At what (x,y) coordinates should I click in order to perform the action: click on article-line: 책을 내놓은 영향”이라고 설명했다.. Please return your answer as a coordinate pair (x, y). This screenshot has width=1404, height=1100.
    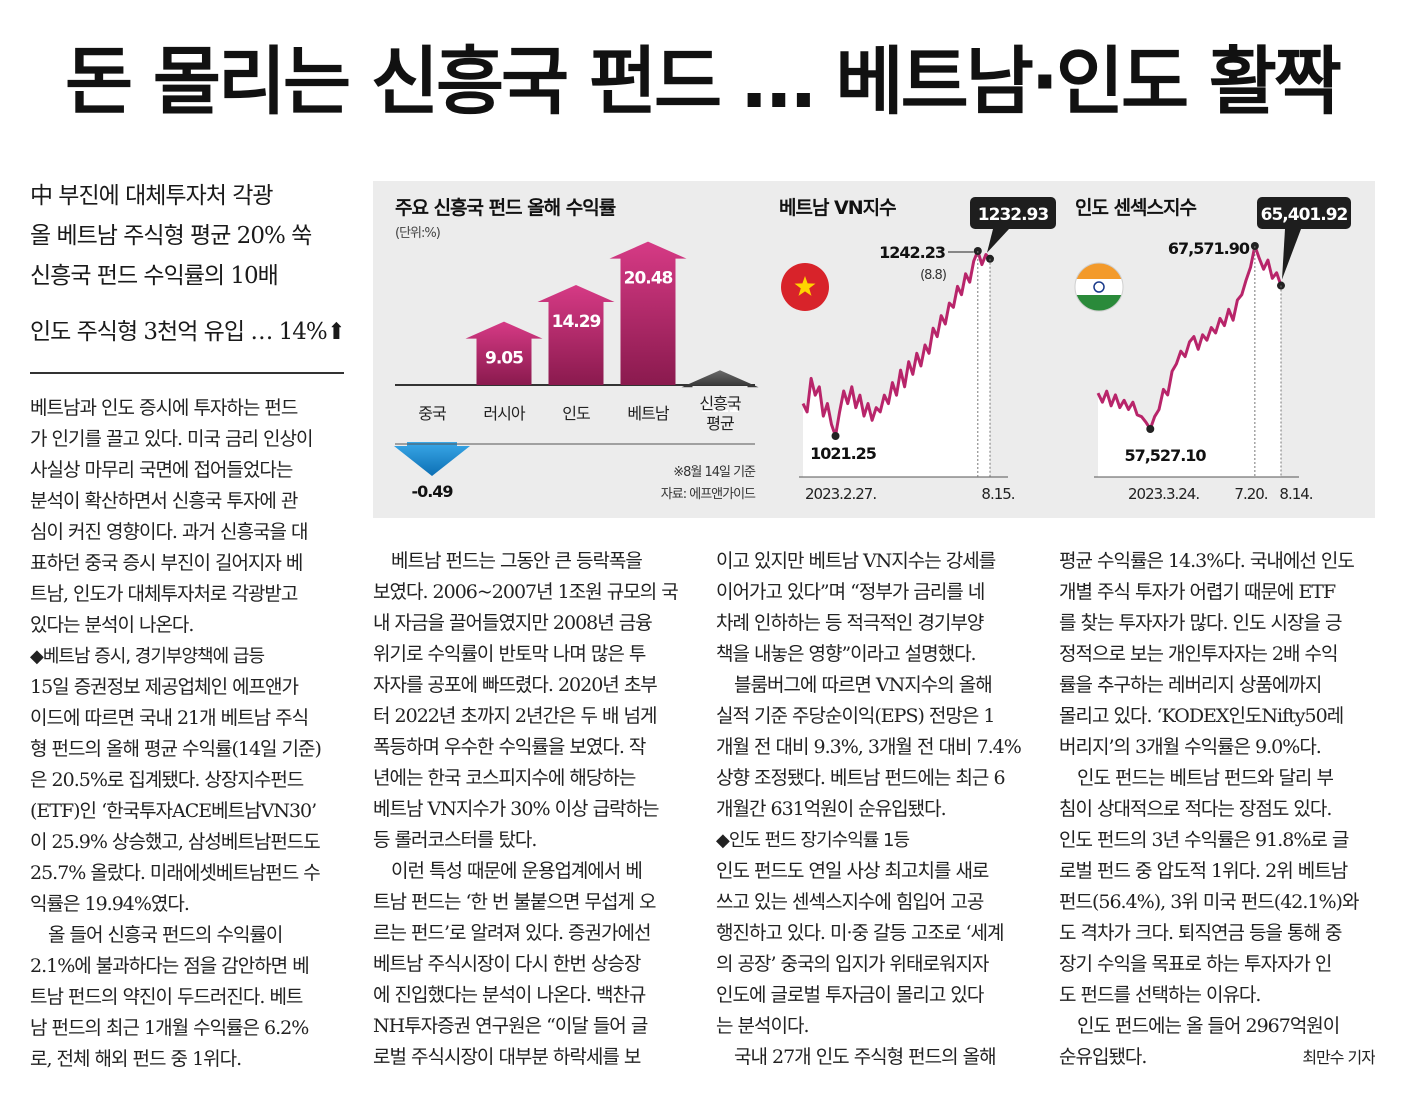
    Looking at the image, I should click on (846, 654).